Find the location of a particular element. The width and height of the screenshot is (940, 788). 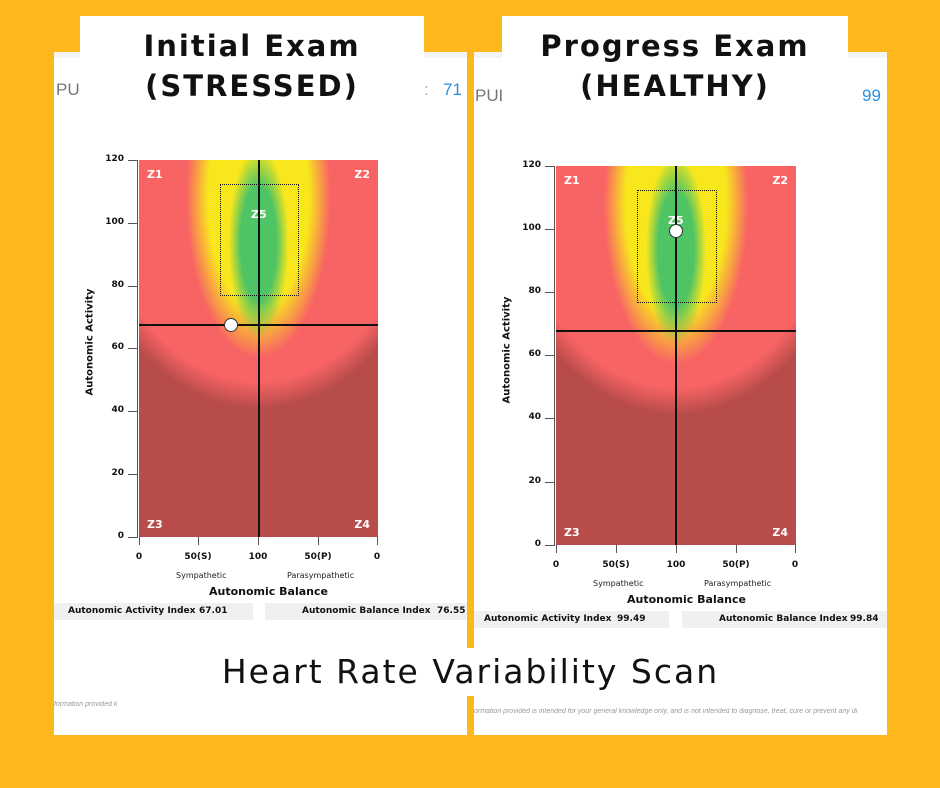

title-line-2: (HEALTHY) is located at coordinates (675, 86).